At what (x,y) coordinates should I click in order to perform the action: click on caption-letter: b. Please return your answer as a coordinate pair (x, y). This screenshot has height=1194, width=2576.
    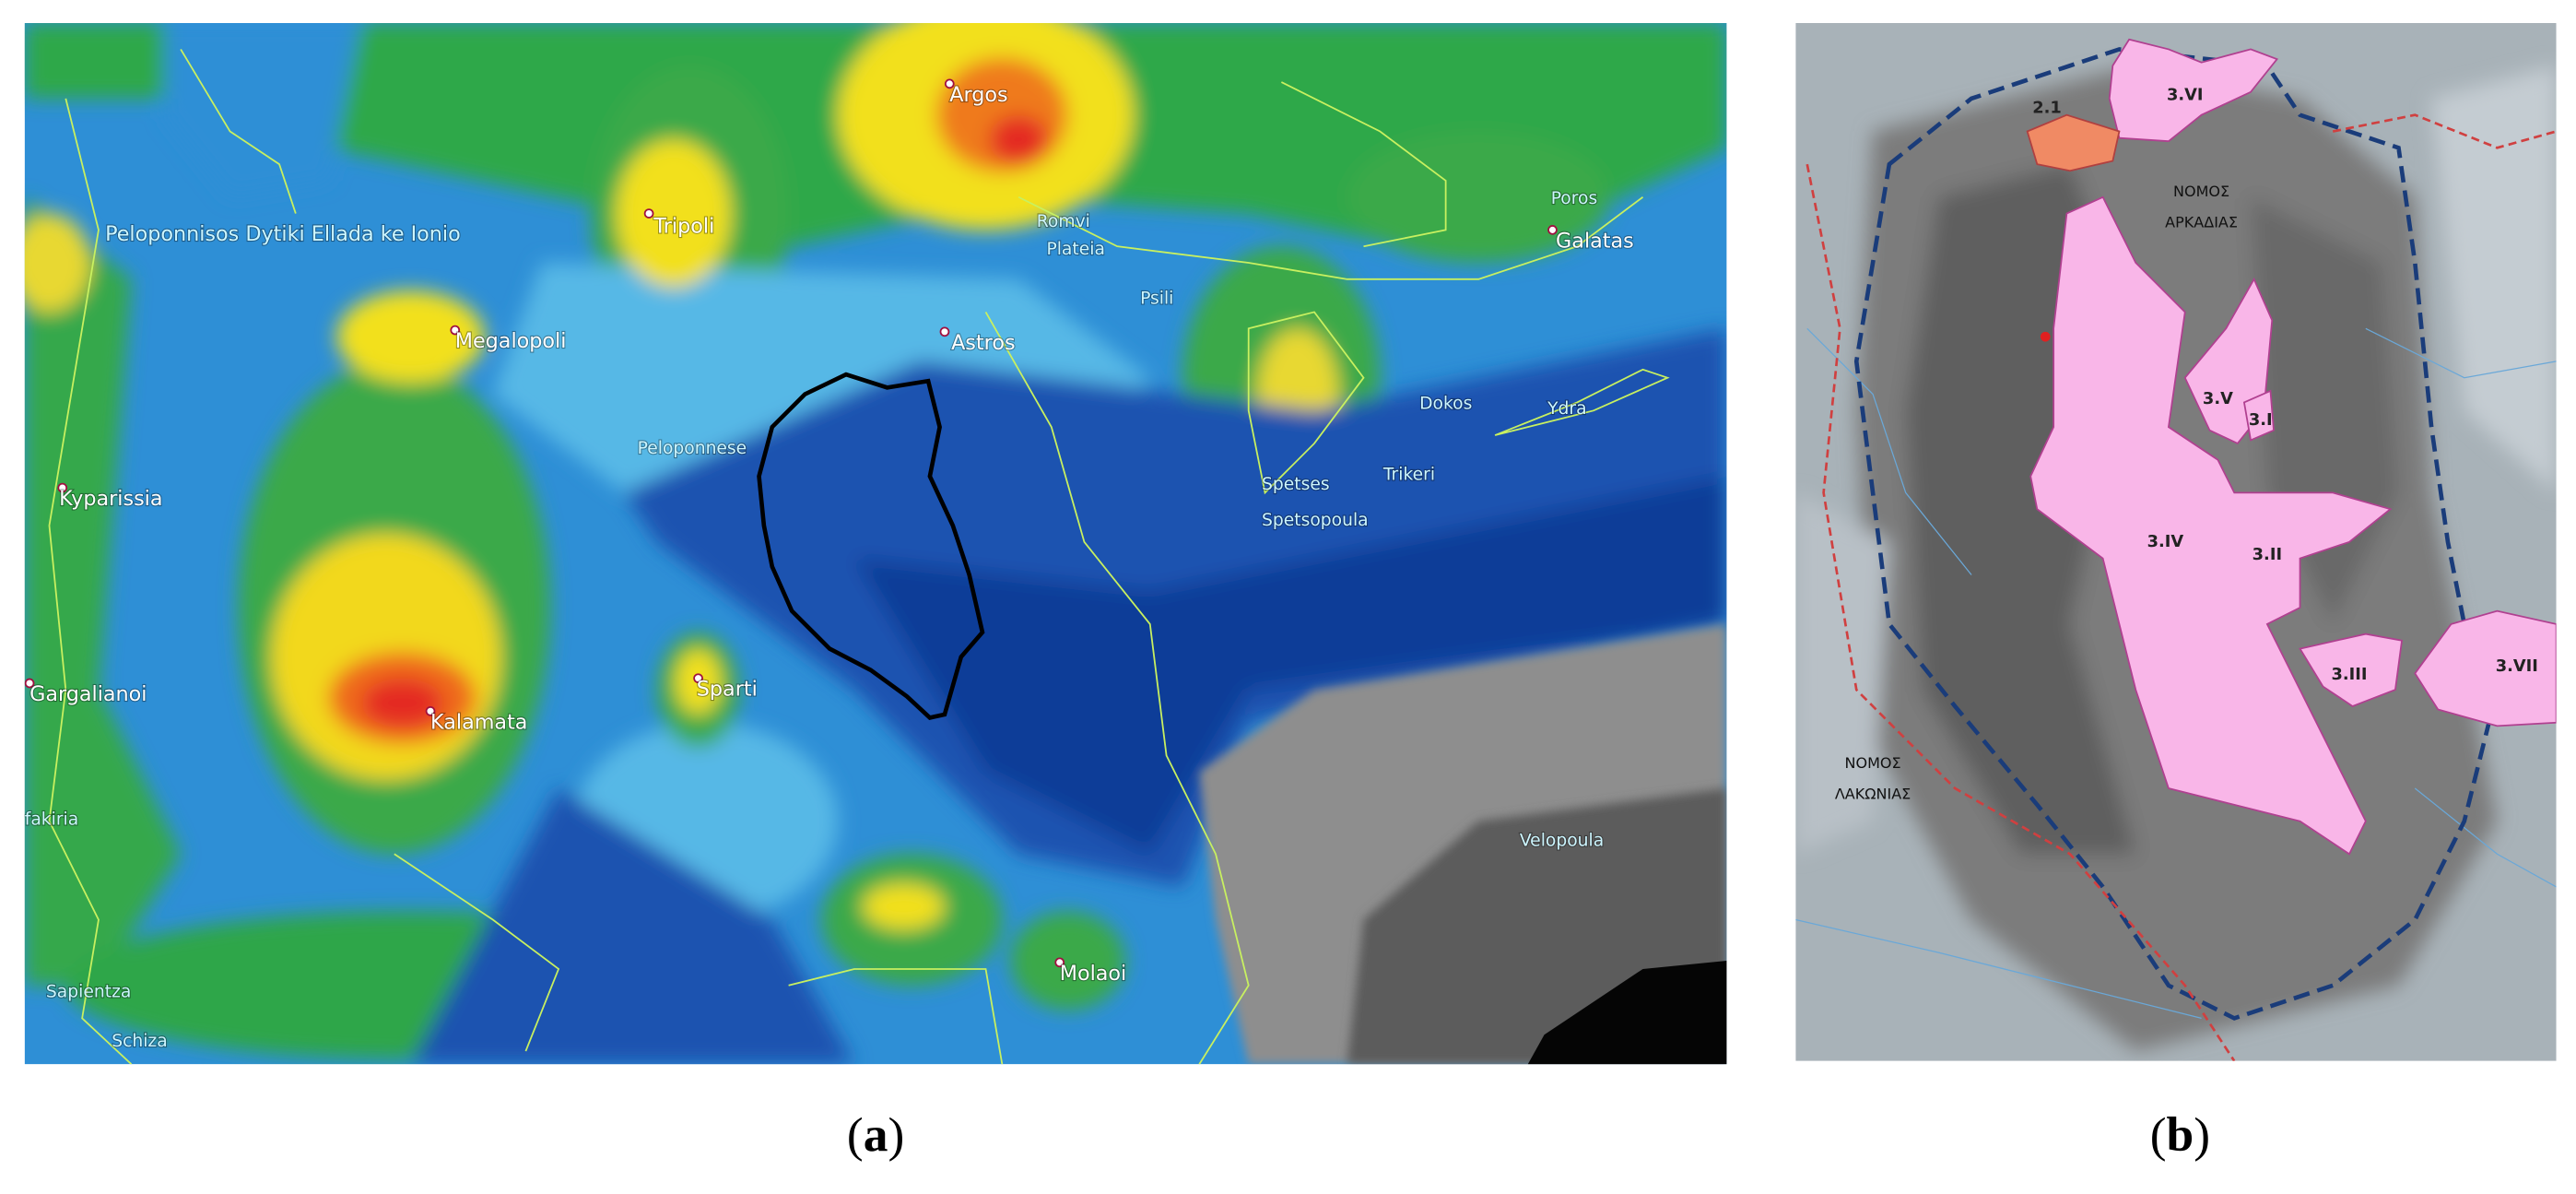
    Looking at the image, I should click on (2180, 1134).